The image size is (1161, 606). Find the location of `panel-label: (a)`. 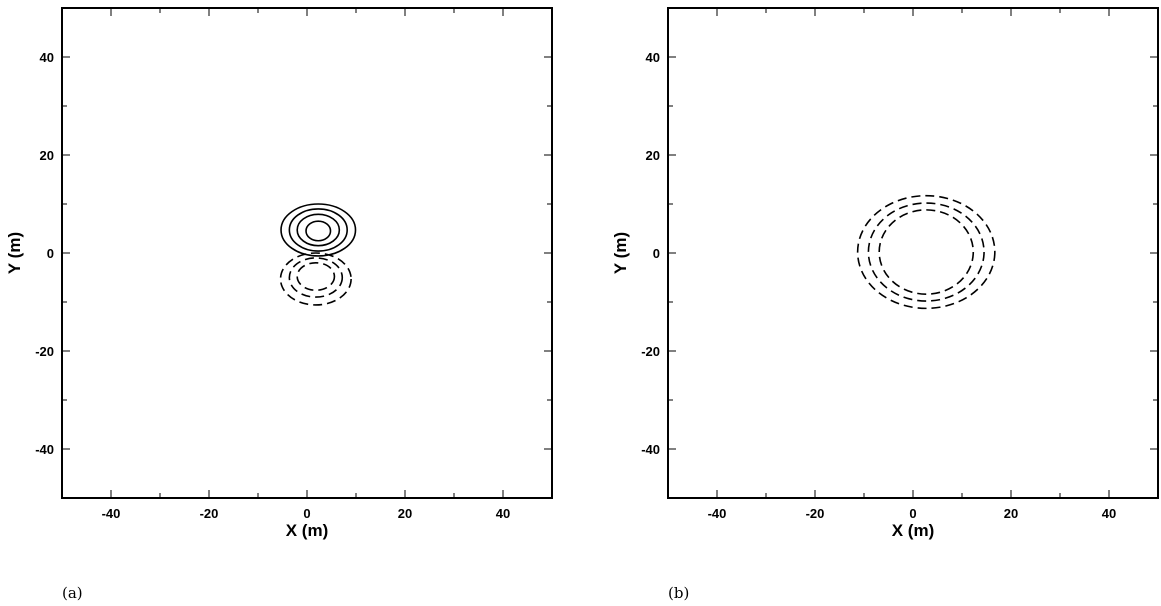

panel-label: (a) is located at coordinates (72, 593).